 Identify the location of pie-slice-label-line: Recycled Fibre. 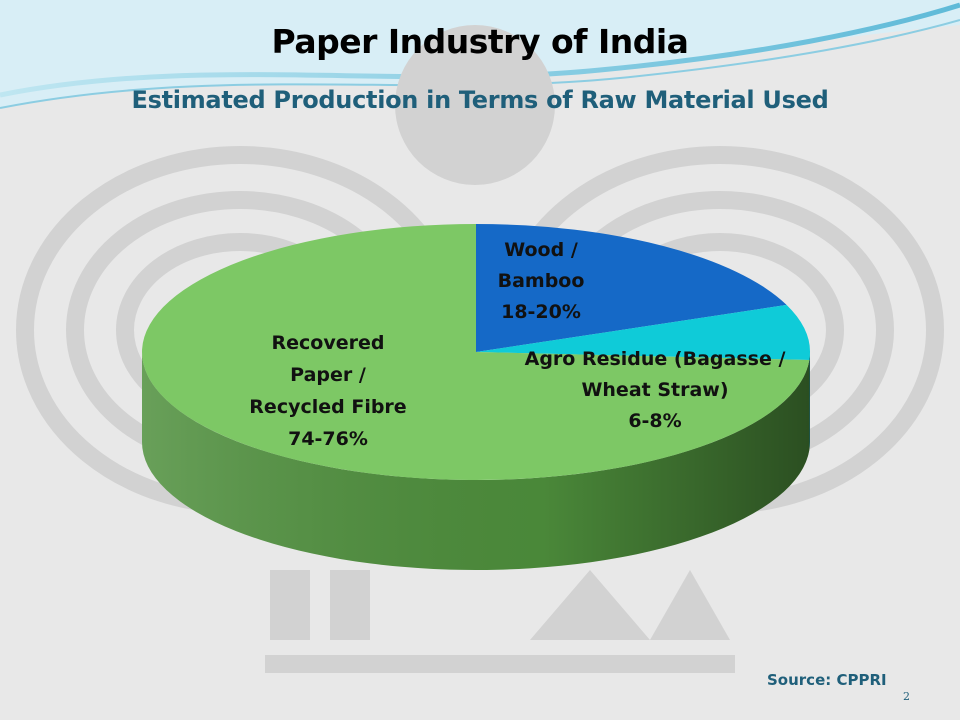
(327, 407).